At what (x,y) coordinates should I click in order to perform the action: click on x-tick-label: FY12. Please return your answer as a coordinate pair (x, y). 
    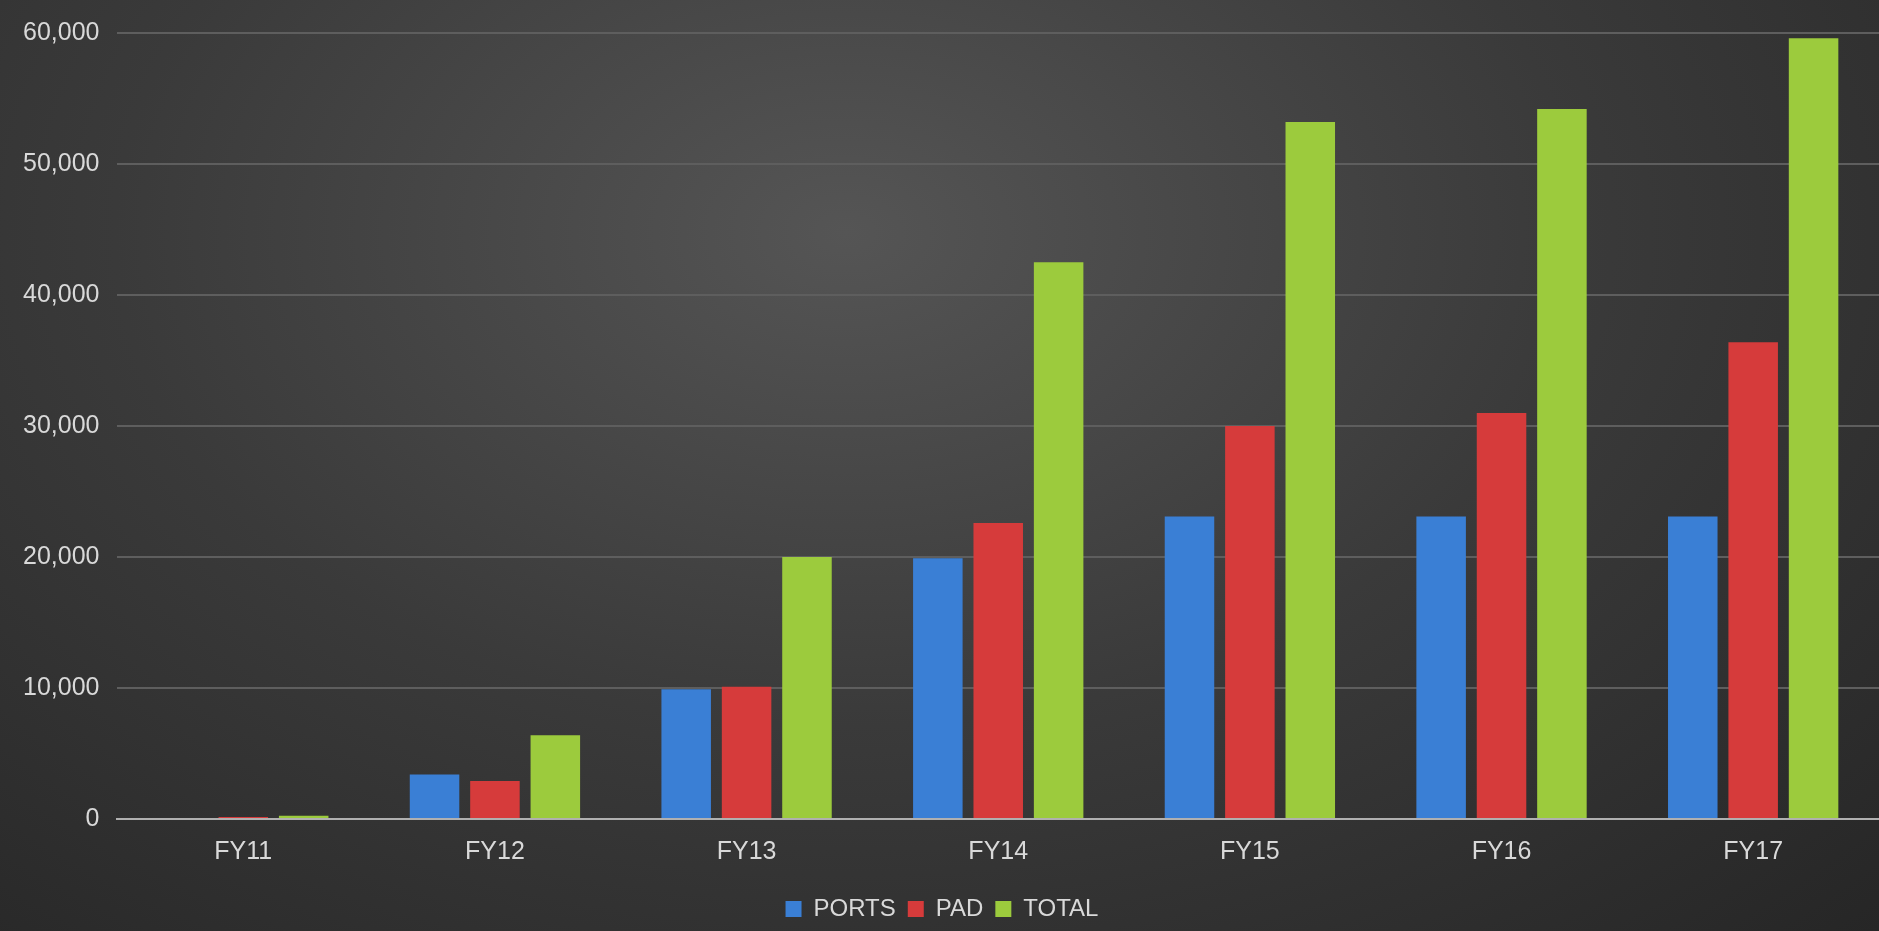
    Looking at the image, I should click on (495, 849).